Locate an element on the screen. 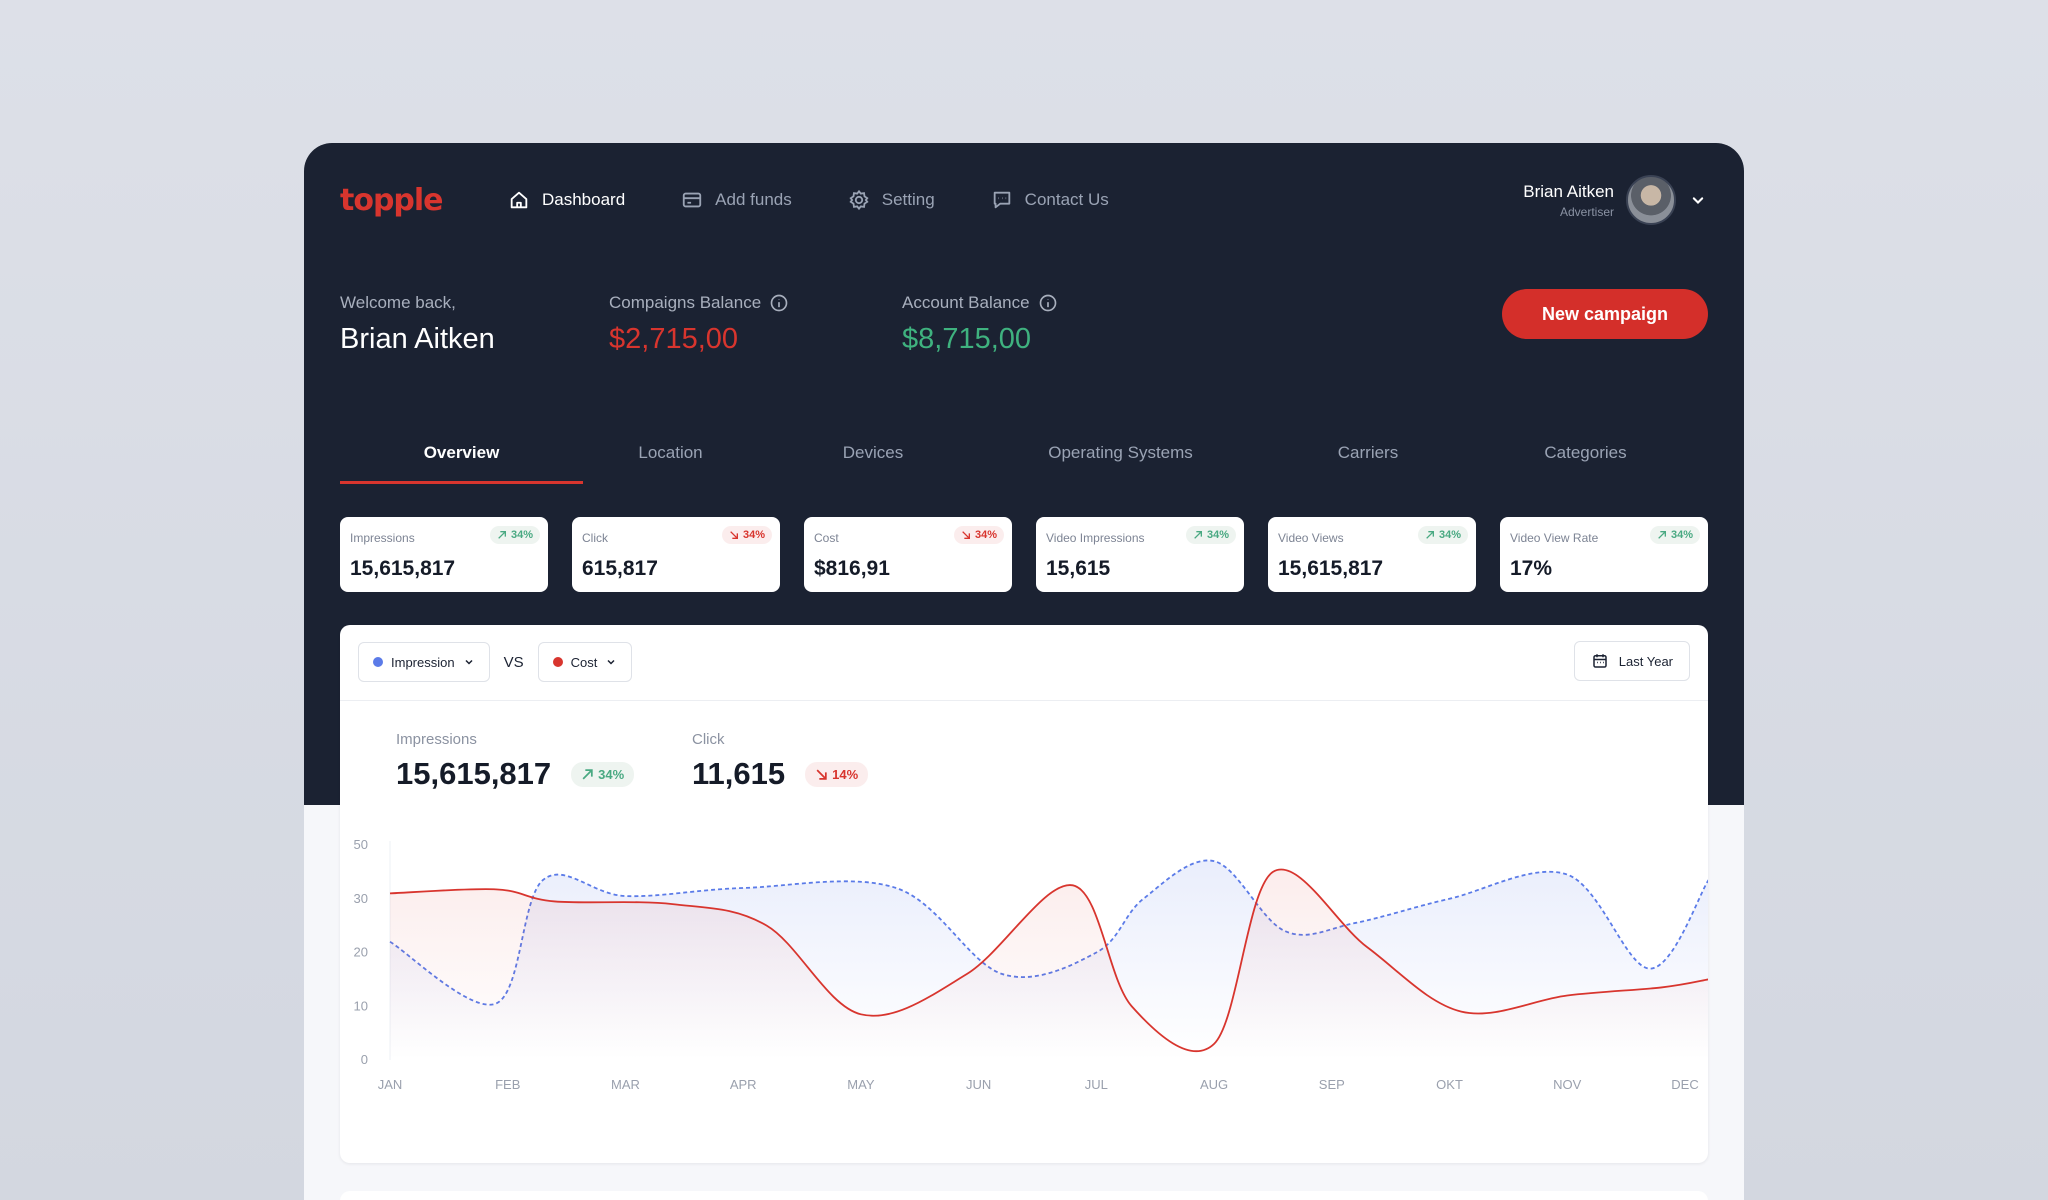 This screenshot has width=2048, height=1200. tab-categories: Categories is located at coordinates (1585, 452).